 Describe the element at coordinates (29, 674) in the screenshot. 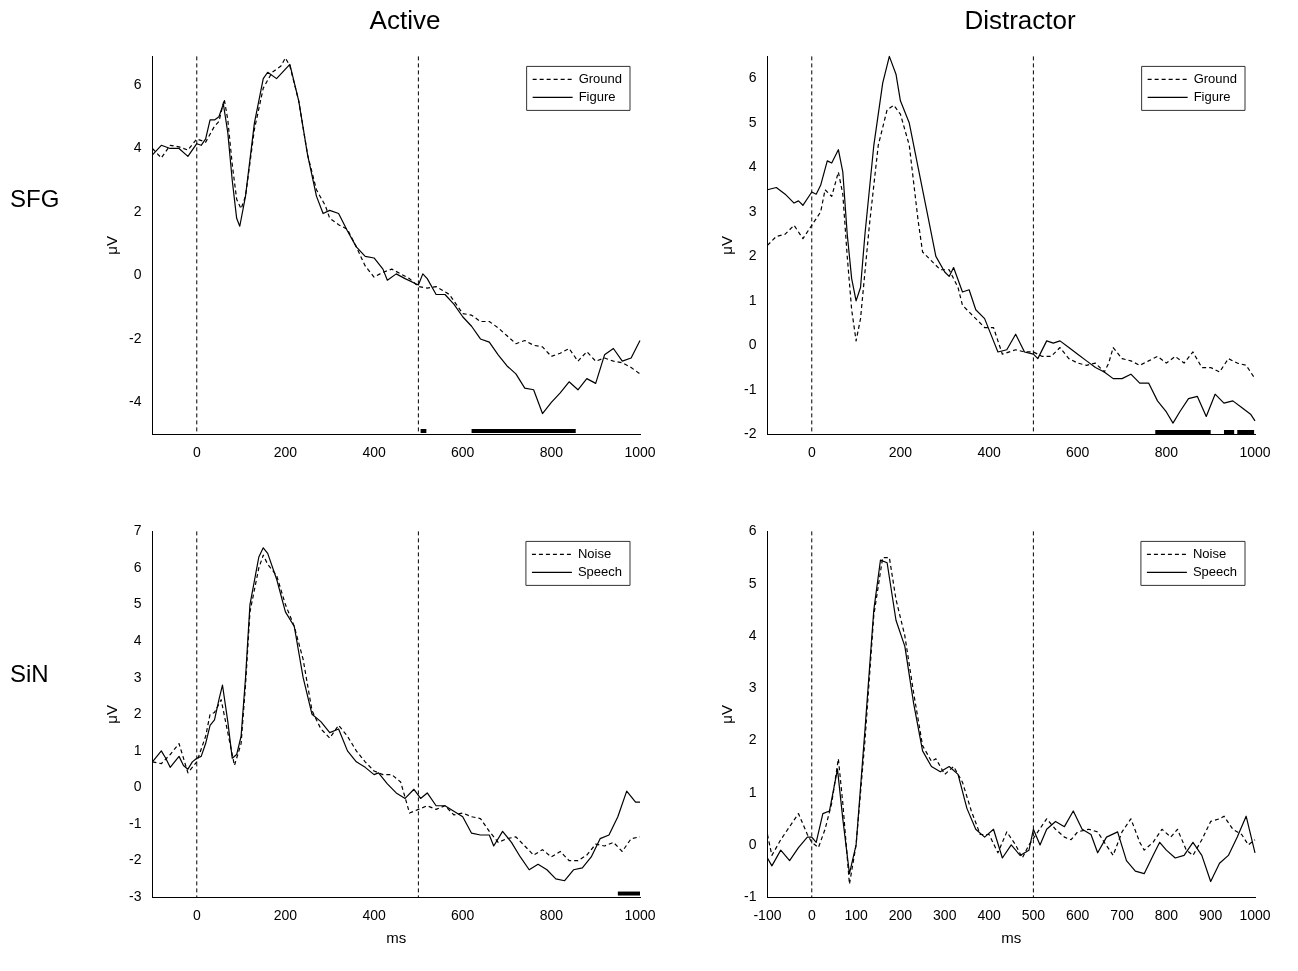

I see `text: SiN` at that location.